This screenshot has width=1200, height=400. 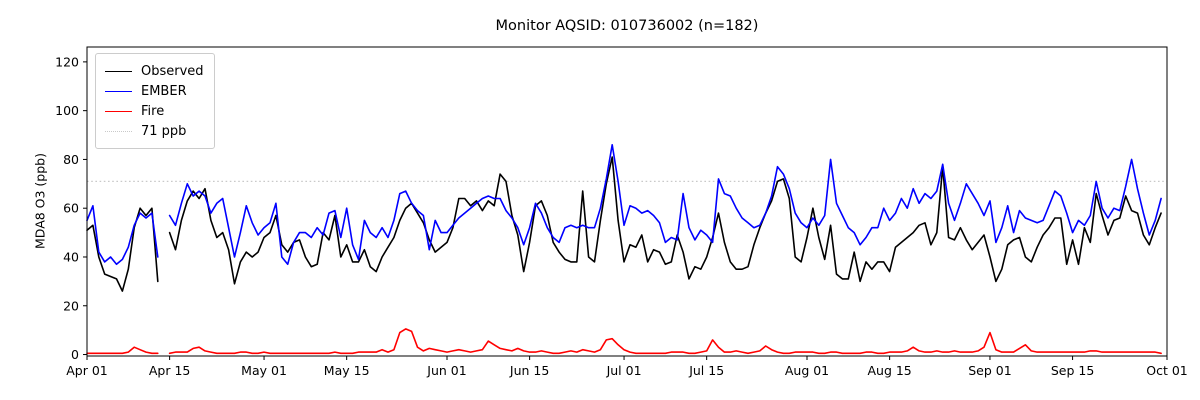 I want to click on y-axis-label: MDA8 O3 (ppb), so click(x=40, y=201).